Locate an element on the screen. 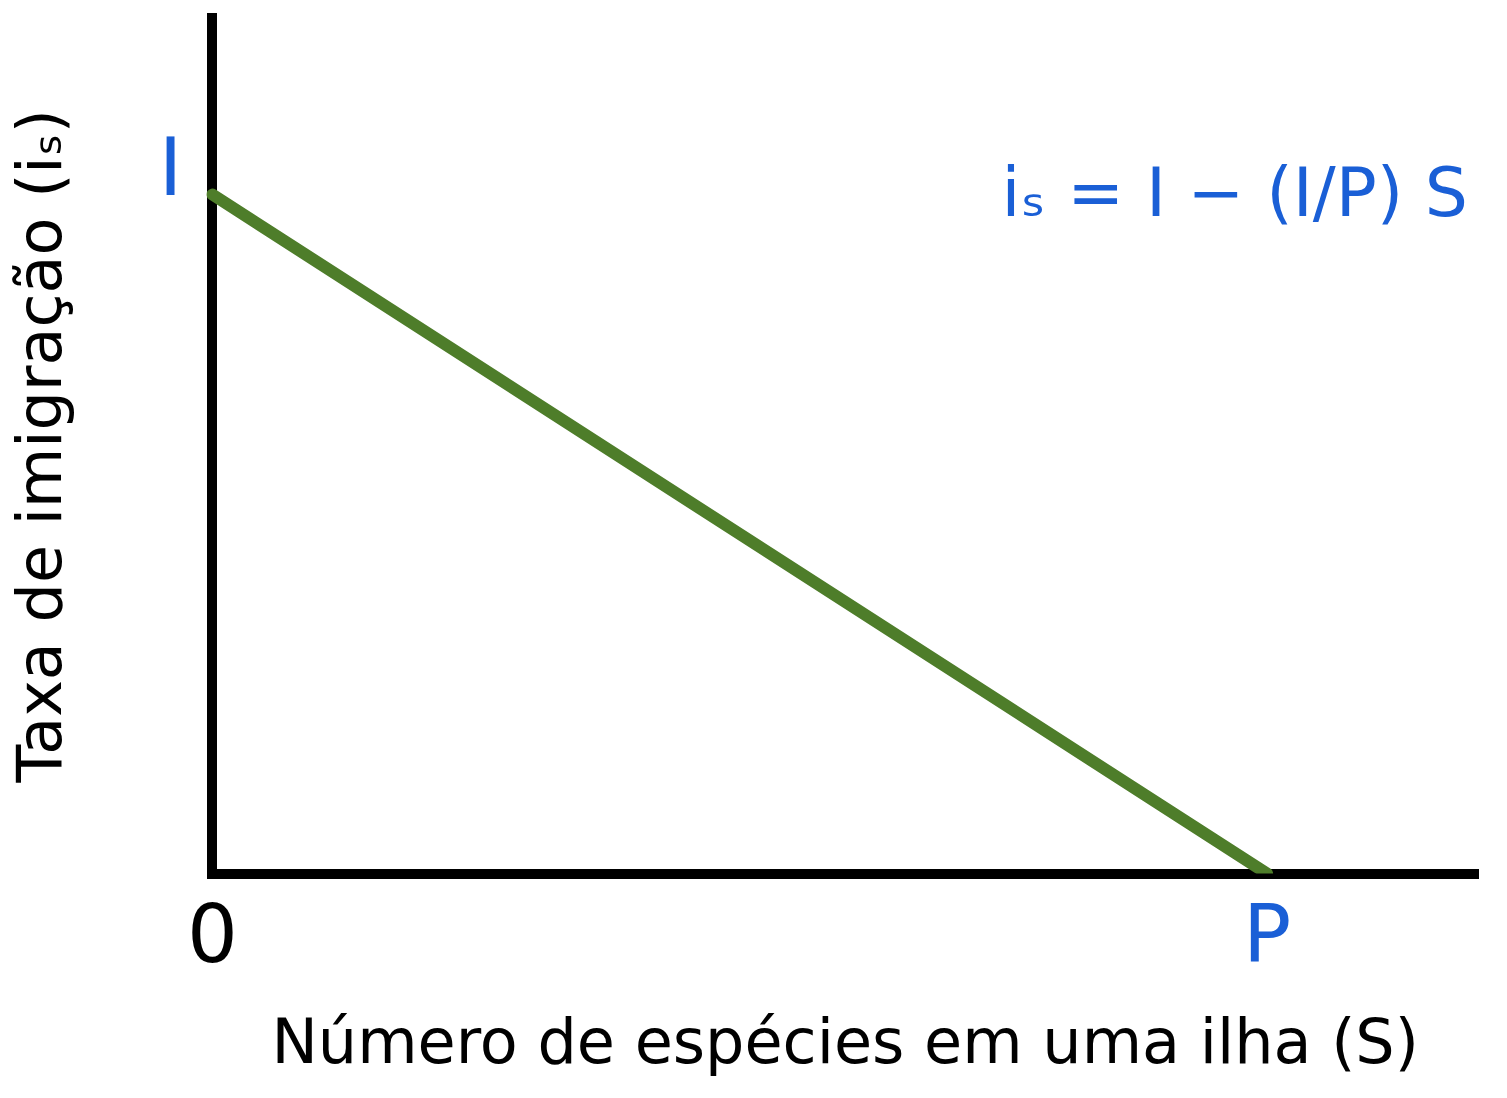  x-tick-label: 0 is located at coordinates (212, 935).